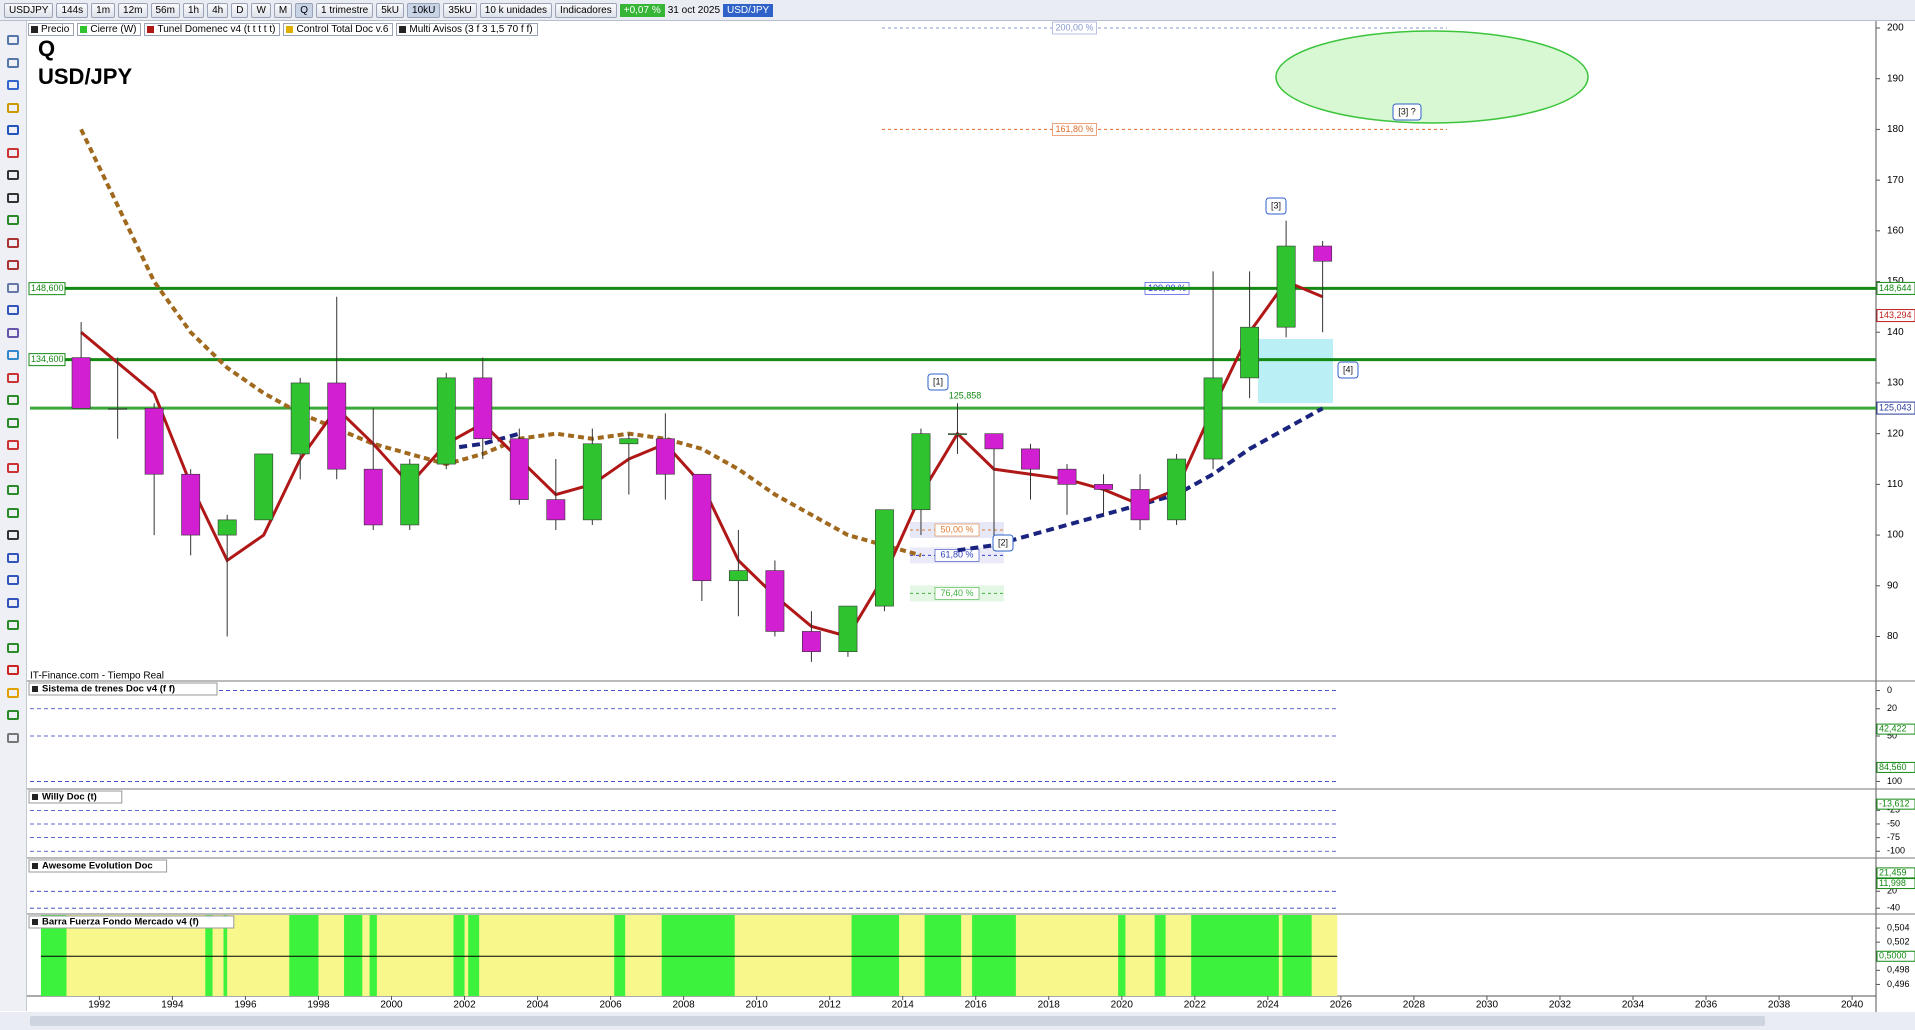 The width and height of the screenshot is (1915, 1030). Describe the element at coordinates (1893, 823) in the screenshot. I see `y-tick-label: -50` at that location.